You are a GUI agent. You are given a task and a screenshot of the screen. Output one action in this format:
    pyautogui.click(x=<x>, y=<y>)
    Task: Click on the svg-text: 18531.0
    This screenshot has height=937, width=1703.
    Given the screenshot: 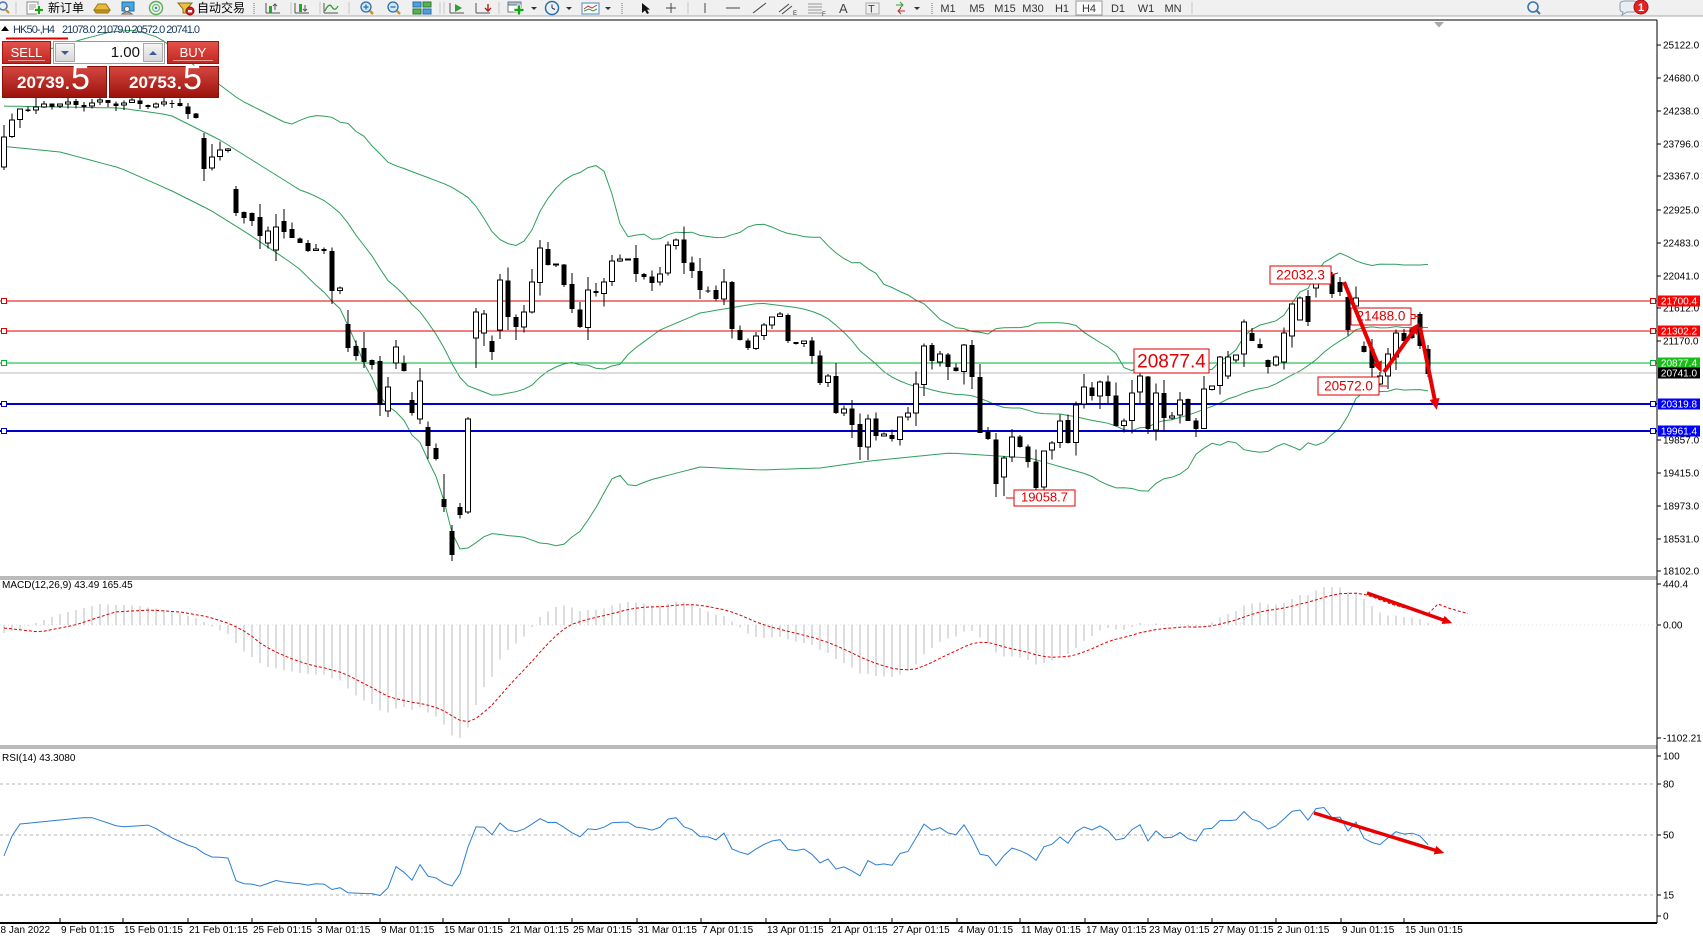 What is the action you would take?
    pyautogui.click(x=1681, y=540)
    